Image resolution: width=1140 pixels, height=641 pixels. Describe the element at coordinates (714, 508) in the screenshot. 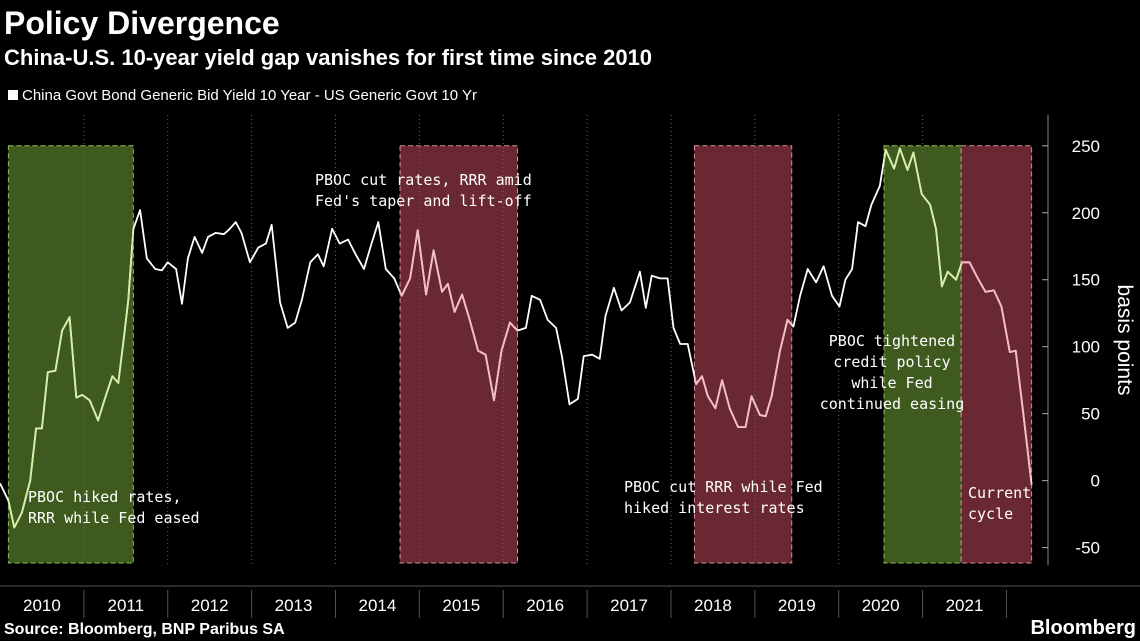

I see `annotation: hiked interest rates` at that location.